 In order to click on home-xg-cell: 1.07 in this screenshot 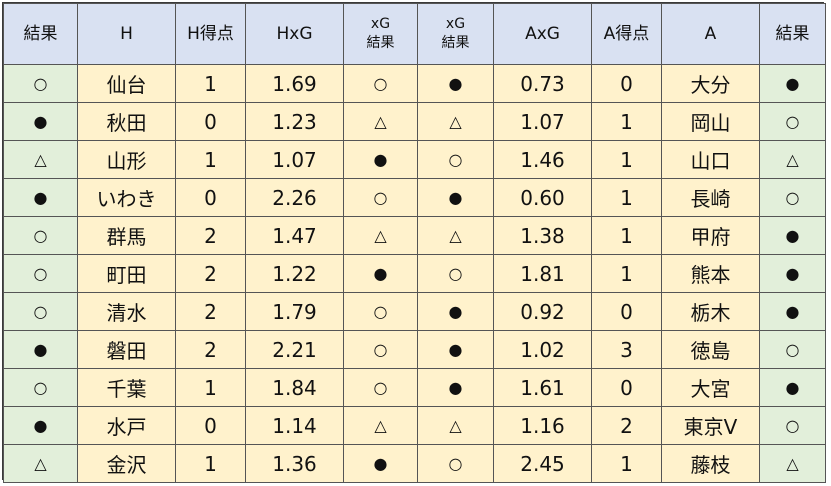, I will do `click(294, 159)`.